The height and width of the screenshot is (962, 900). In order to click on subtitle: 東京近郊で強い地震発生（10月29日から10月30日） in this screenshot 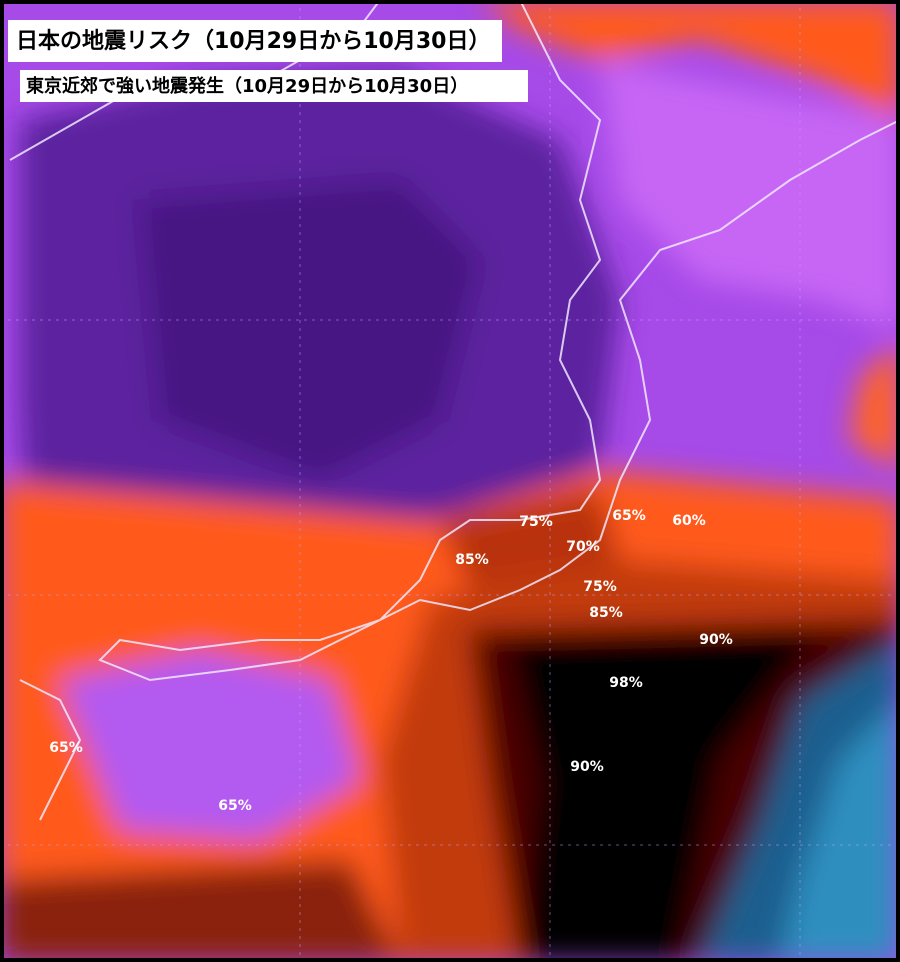, I will do `click(247, 86)`.